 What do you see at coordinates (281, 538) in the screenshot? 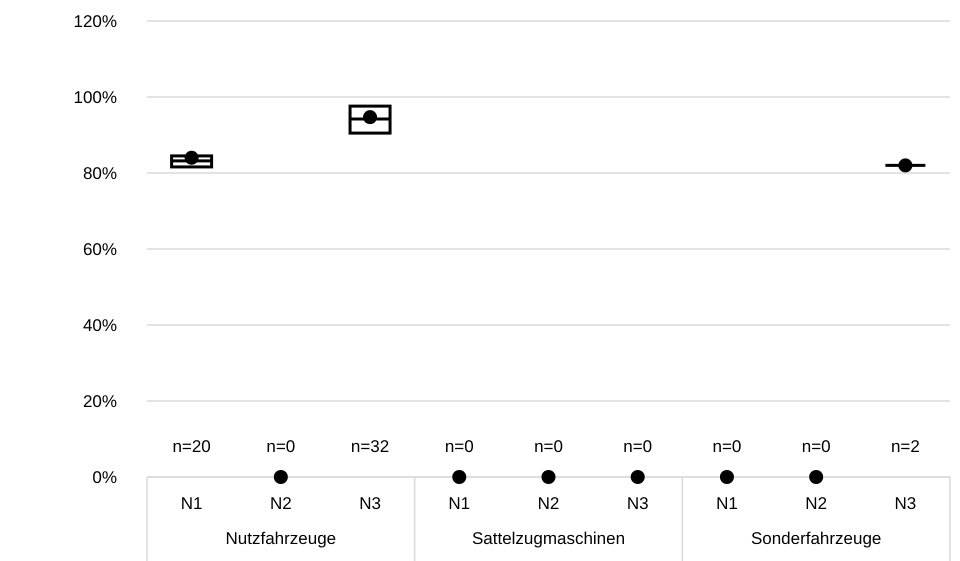
I see `text: Nutzfahrzeuge` at bounding box center [281, 538].